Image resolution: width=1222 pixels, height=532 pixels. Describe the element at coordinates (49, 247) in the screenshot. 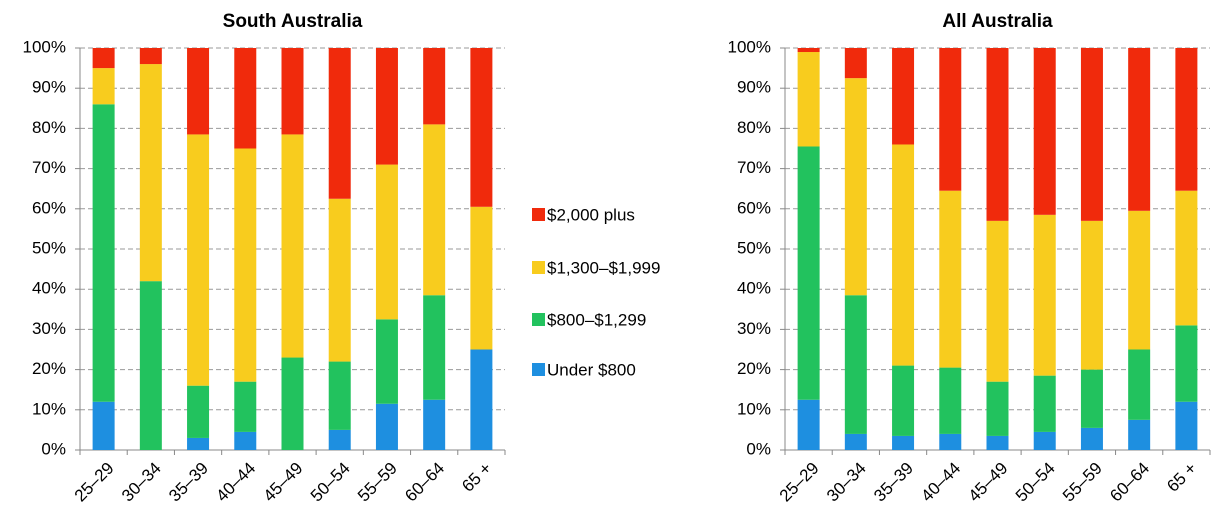

I see `y-tick-label: 50%` at that location.